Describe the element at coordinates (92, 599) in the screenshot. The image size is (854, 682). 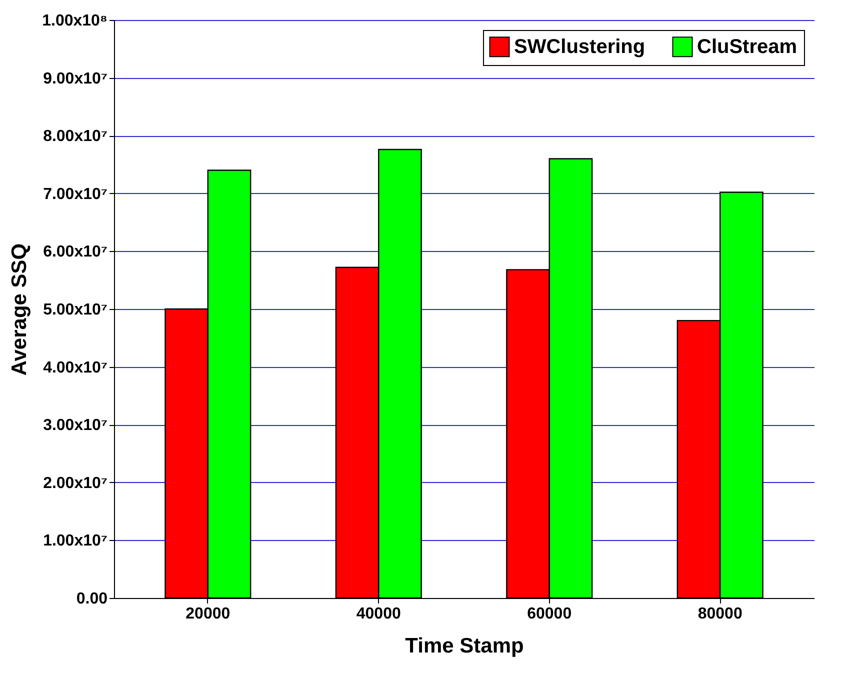
I see `y-tick-label: 0.00` at that location.